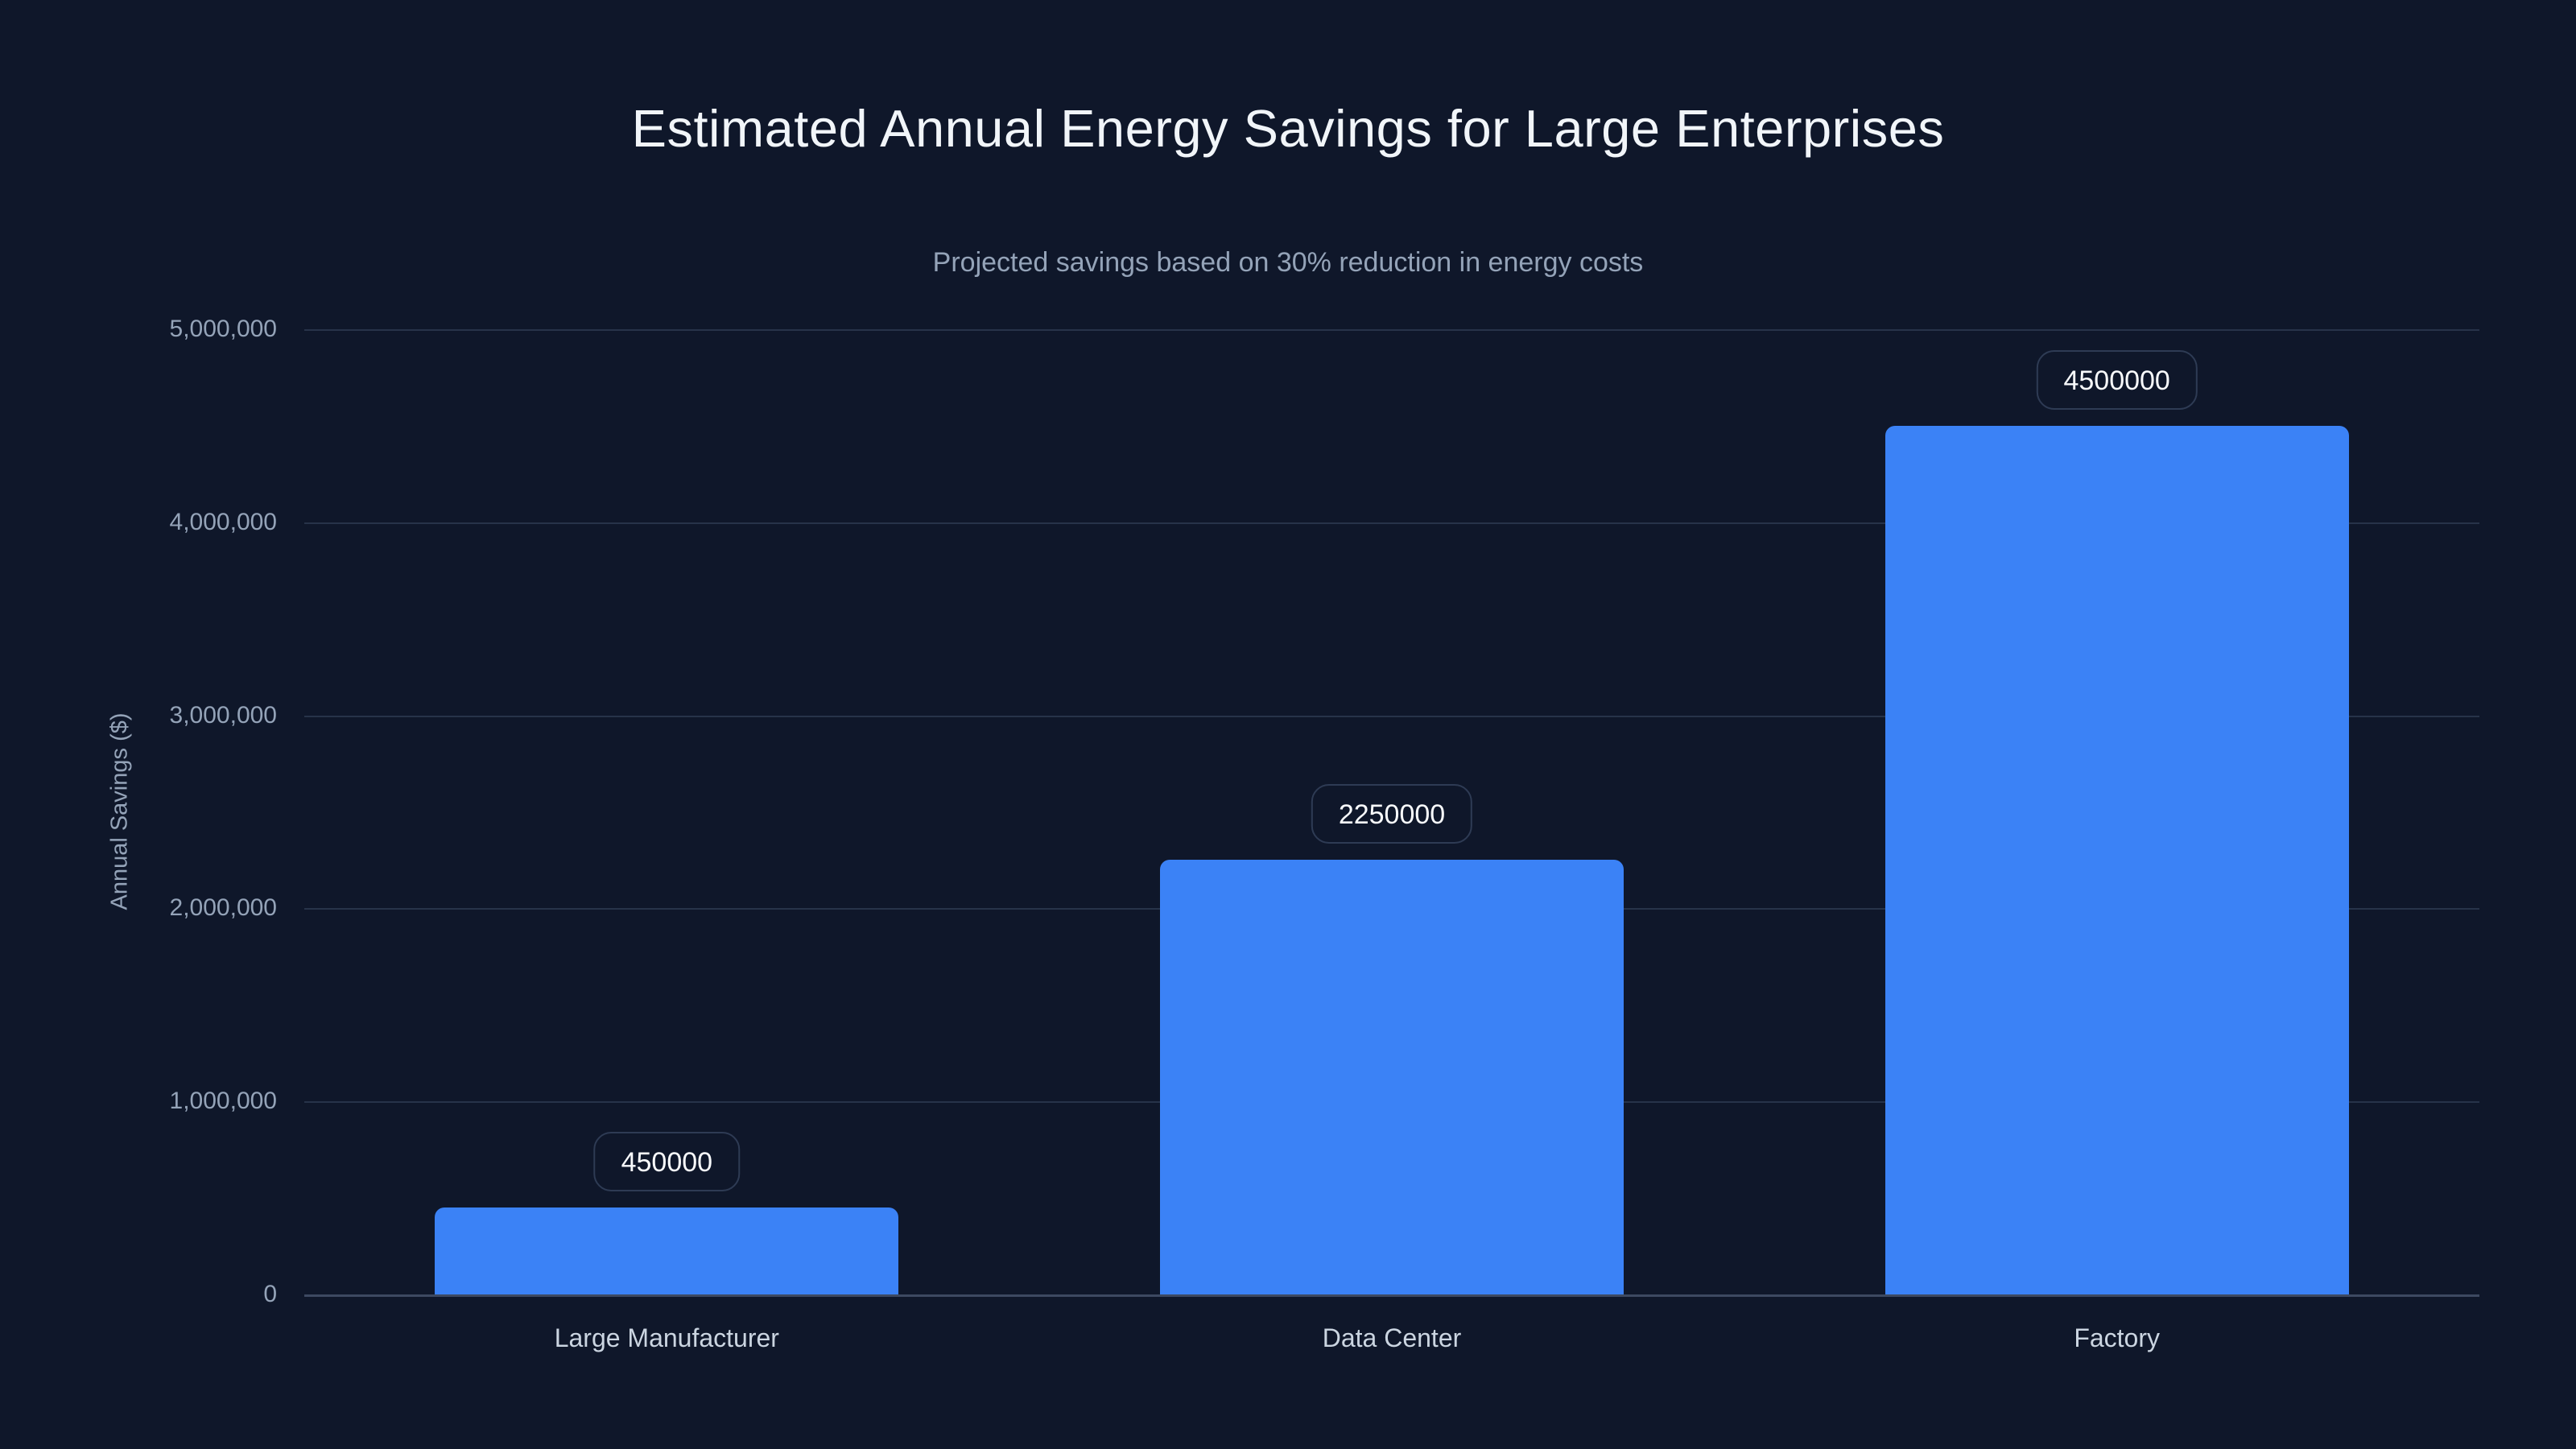 Image resolution: width=2576 pixels, height=1449 pixels. Describe the element at coordinates (1392, 1337) in the screenshot. I see `x-category-label-data-center: Data Center` at that location.